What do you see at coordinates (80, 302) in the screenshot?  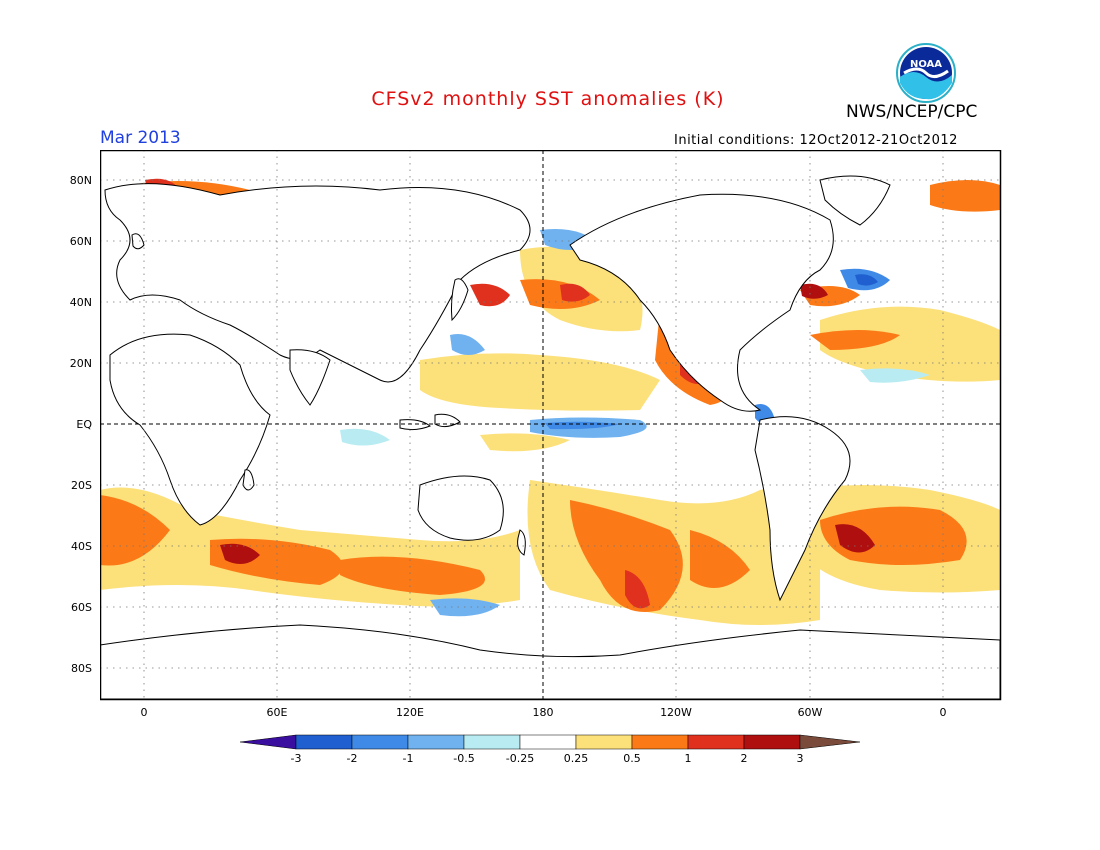 I see `lat-label-40n: 40N` at bounding box center [80, 302].